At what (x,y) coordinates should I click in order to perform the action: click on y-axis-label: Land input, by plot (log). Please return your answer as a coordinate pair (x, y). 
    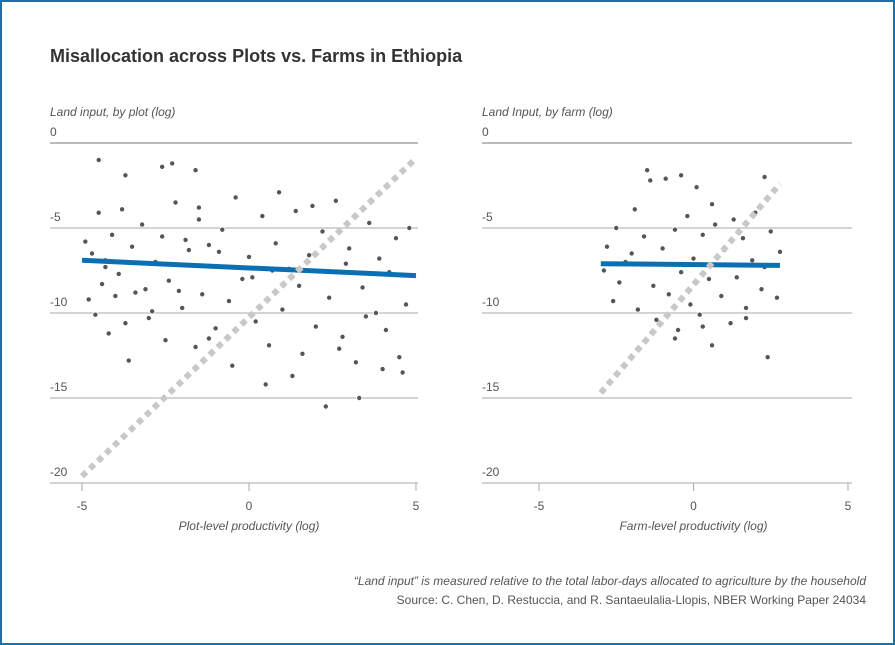
    Looking at the image, I should click on (112, 112).